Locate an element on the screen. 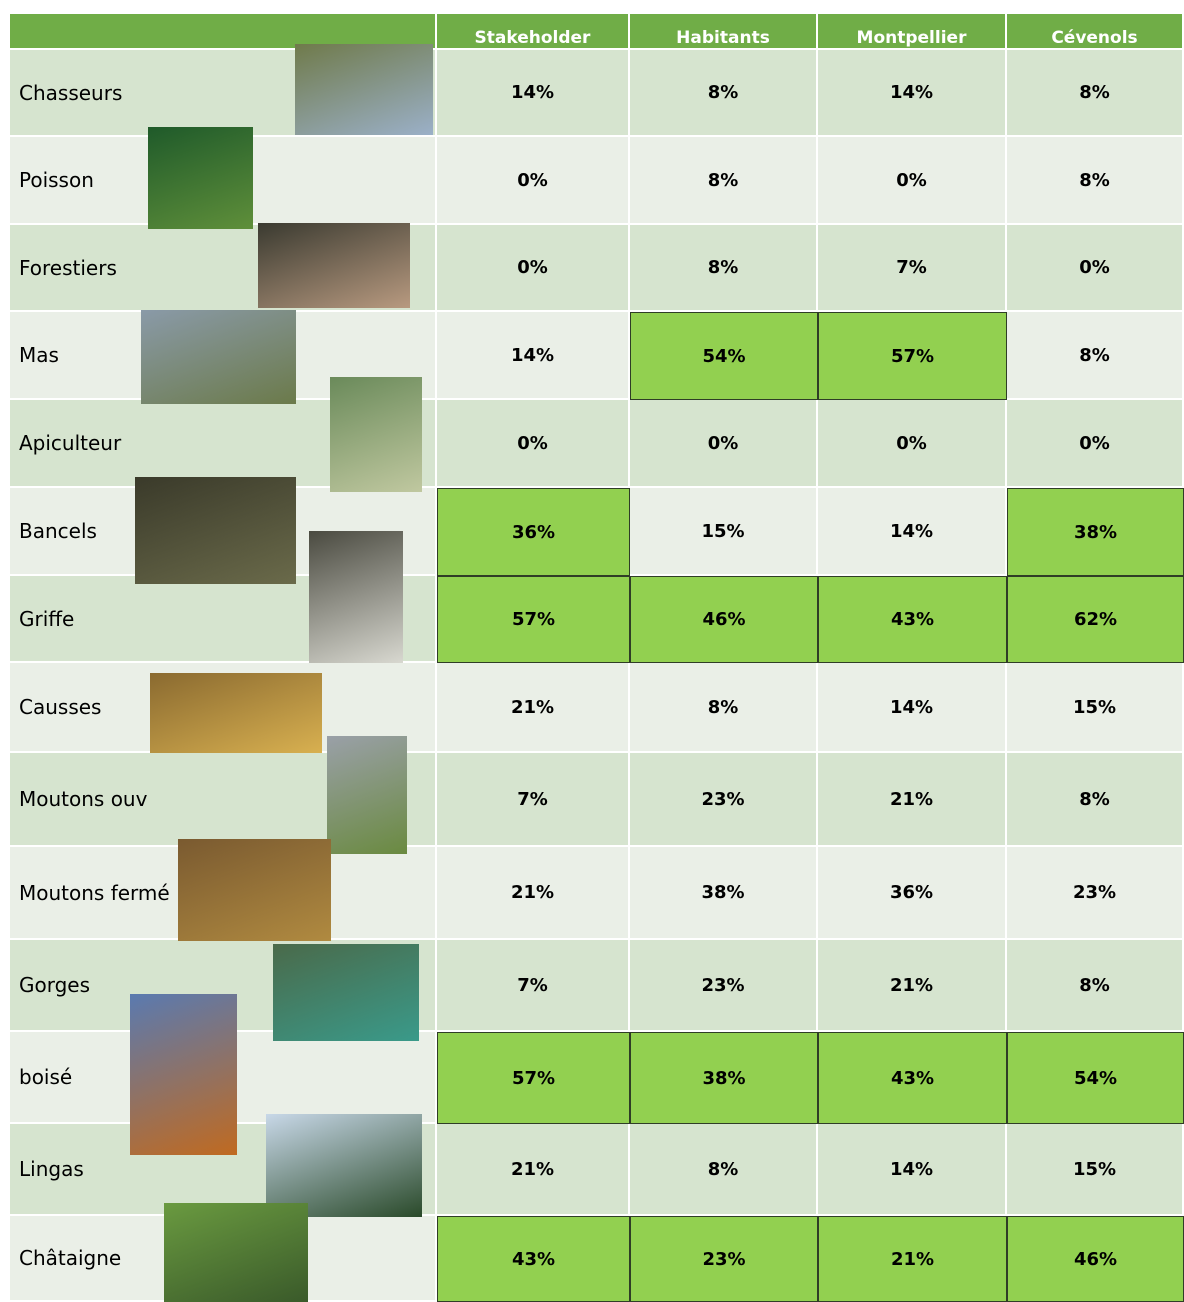  header-cell is located at coordinates (223, 32).